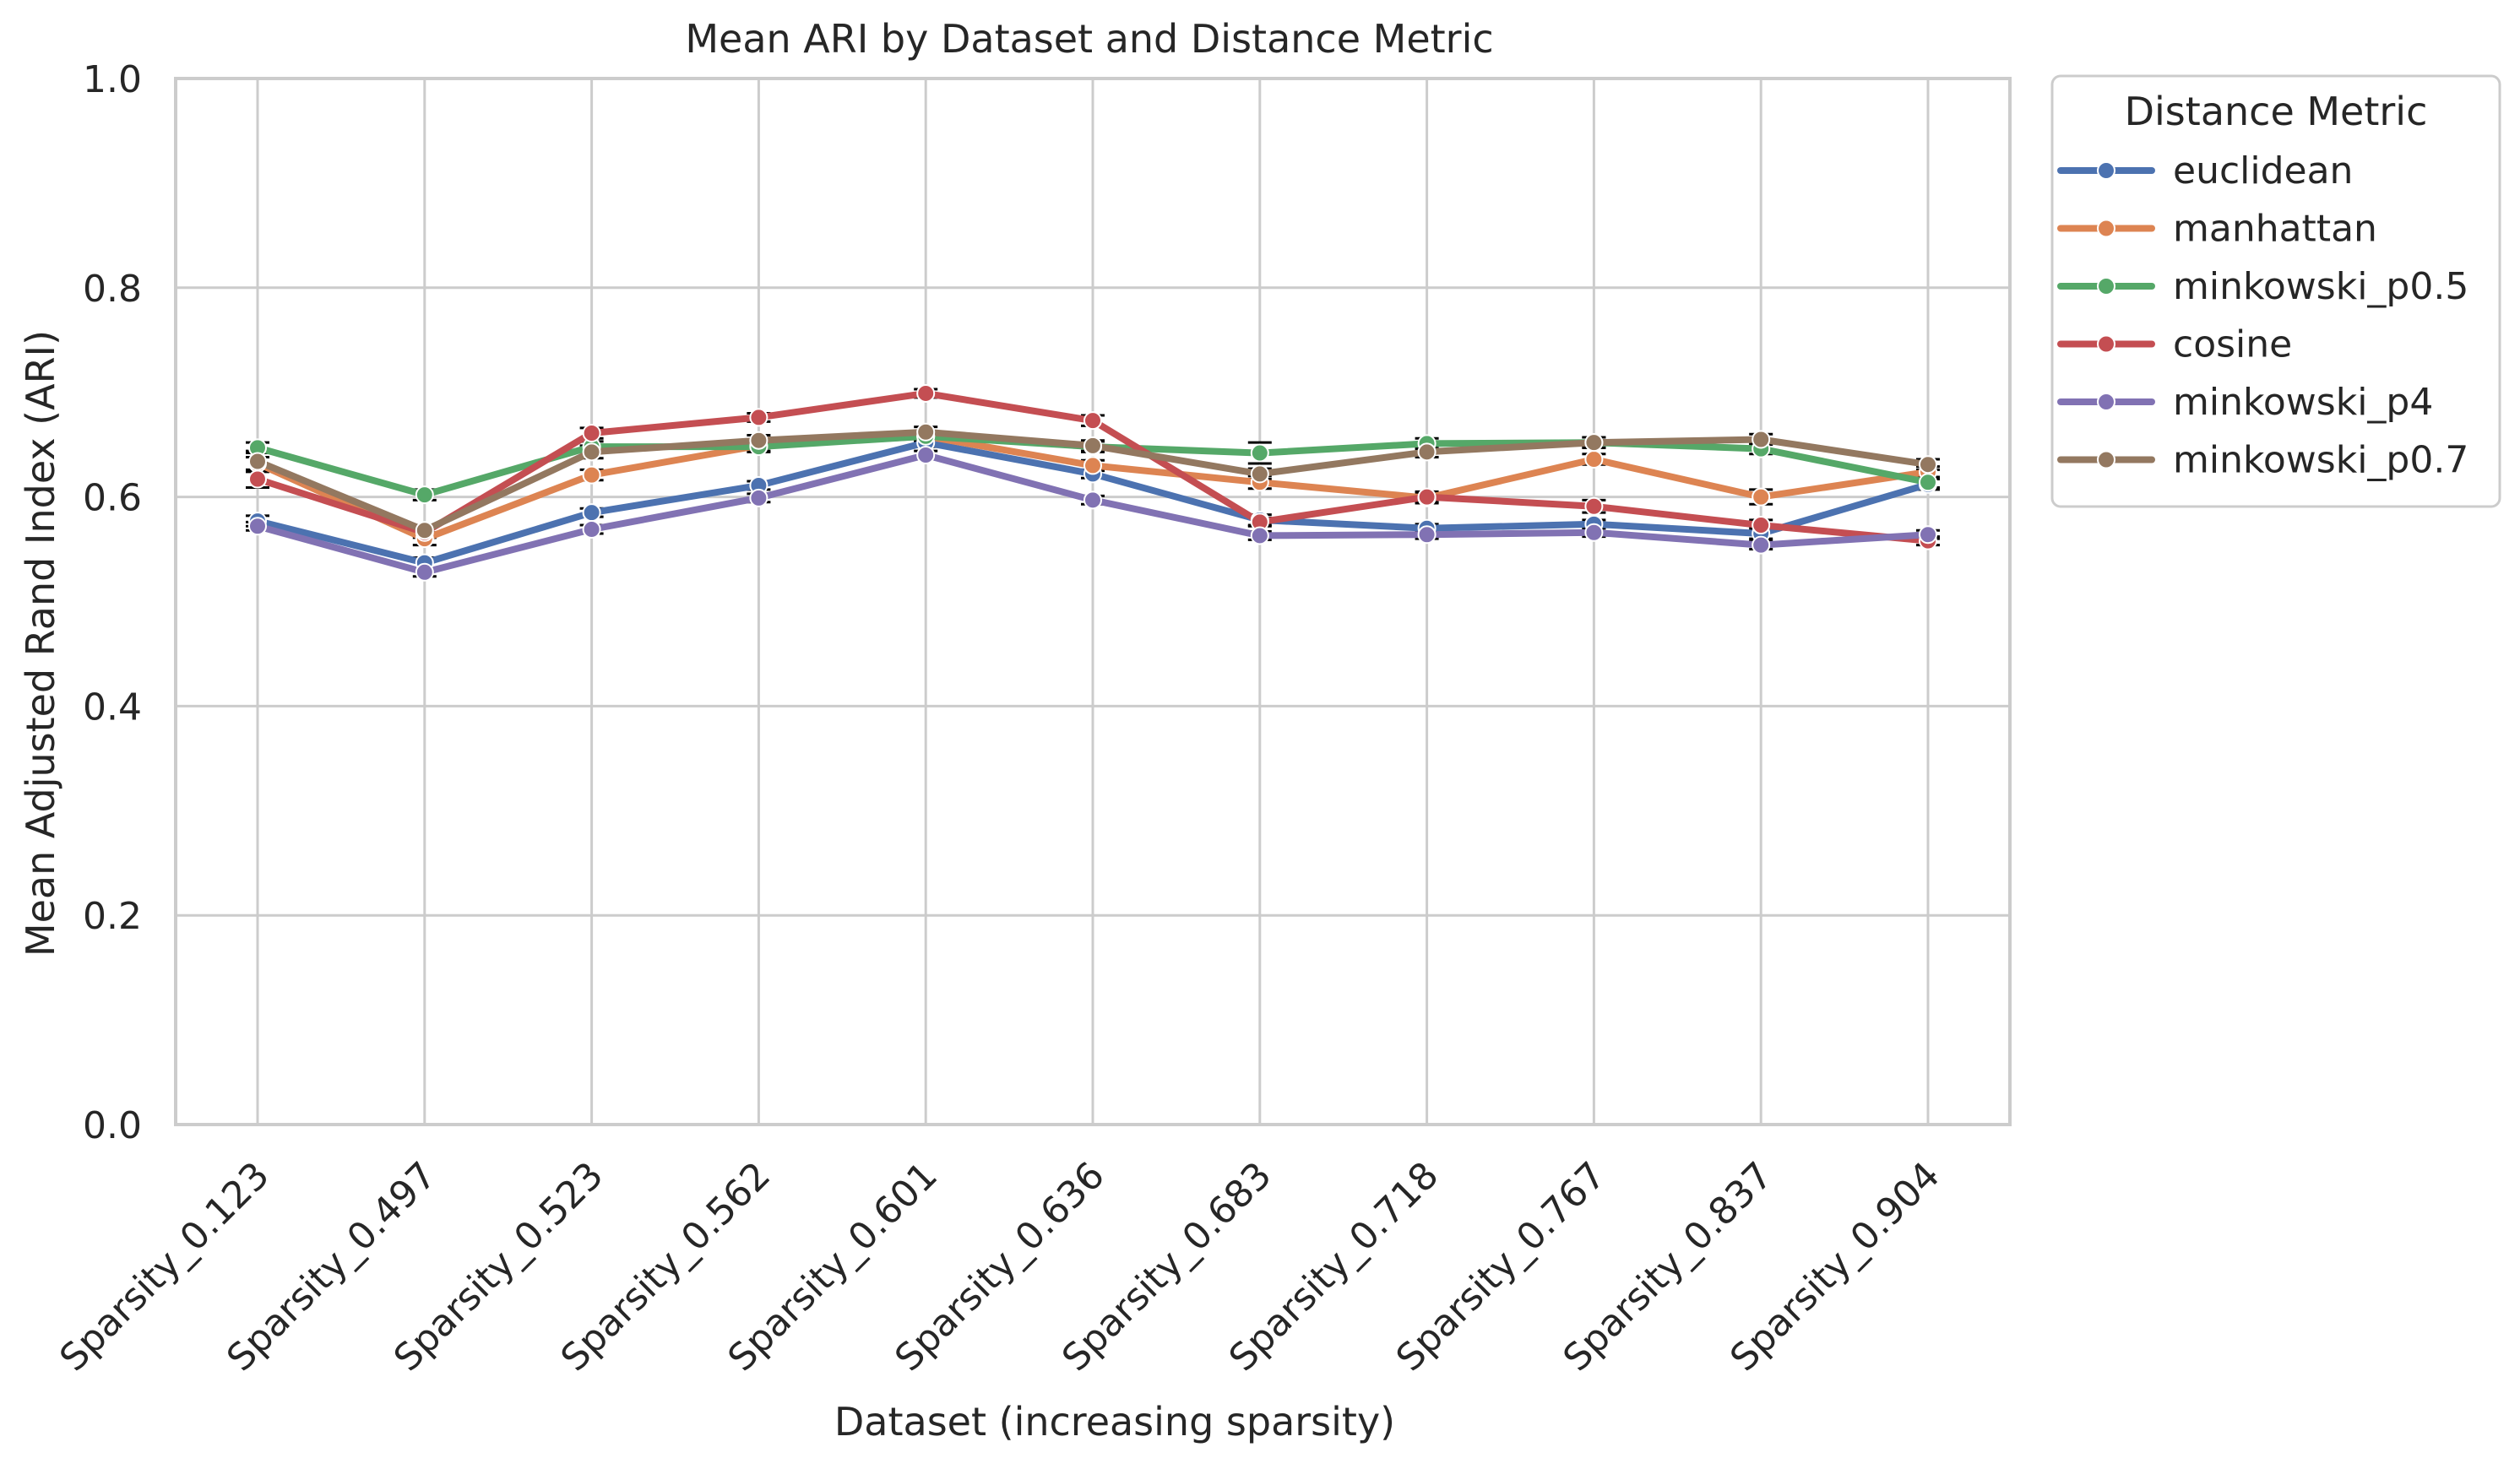  I want to click on y-tick-label: 0.6, so click(113, 498).